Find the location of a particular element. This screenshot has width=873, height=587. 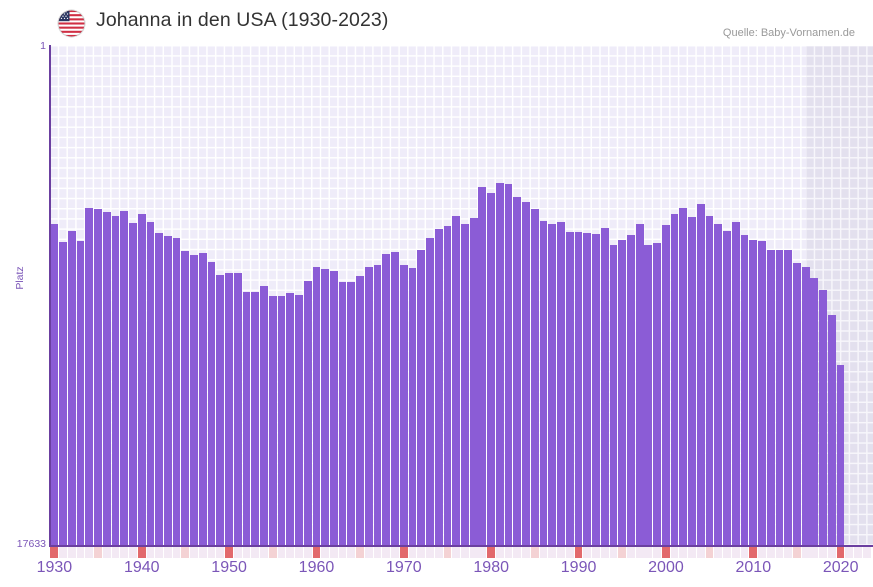

x-axis-tick-major is located at coordinates (54, 552).